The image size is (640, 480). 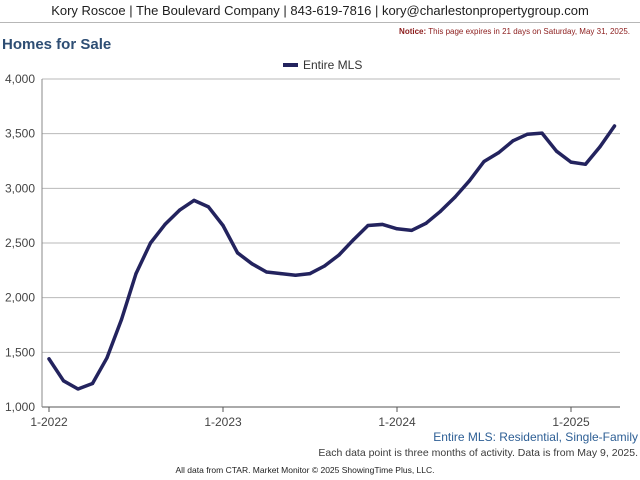 What do you see at coordinates (223, 422) in the screenshot?
I see `x-tick-label: 1-2023` at bounding box center [223, 422].